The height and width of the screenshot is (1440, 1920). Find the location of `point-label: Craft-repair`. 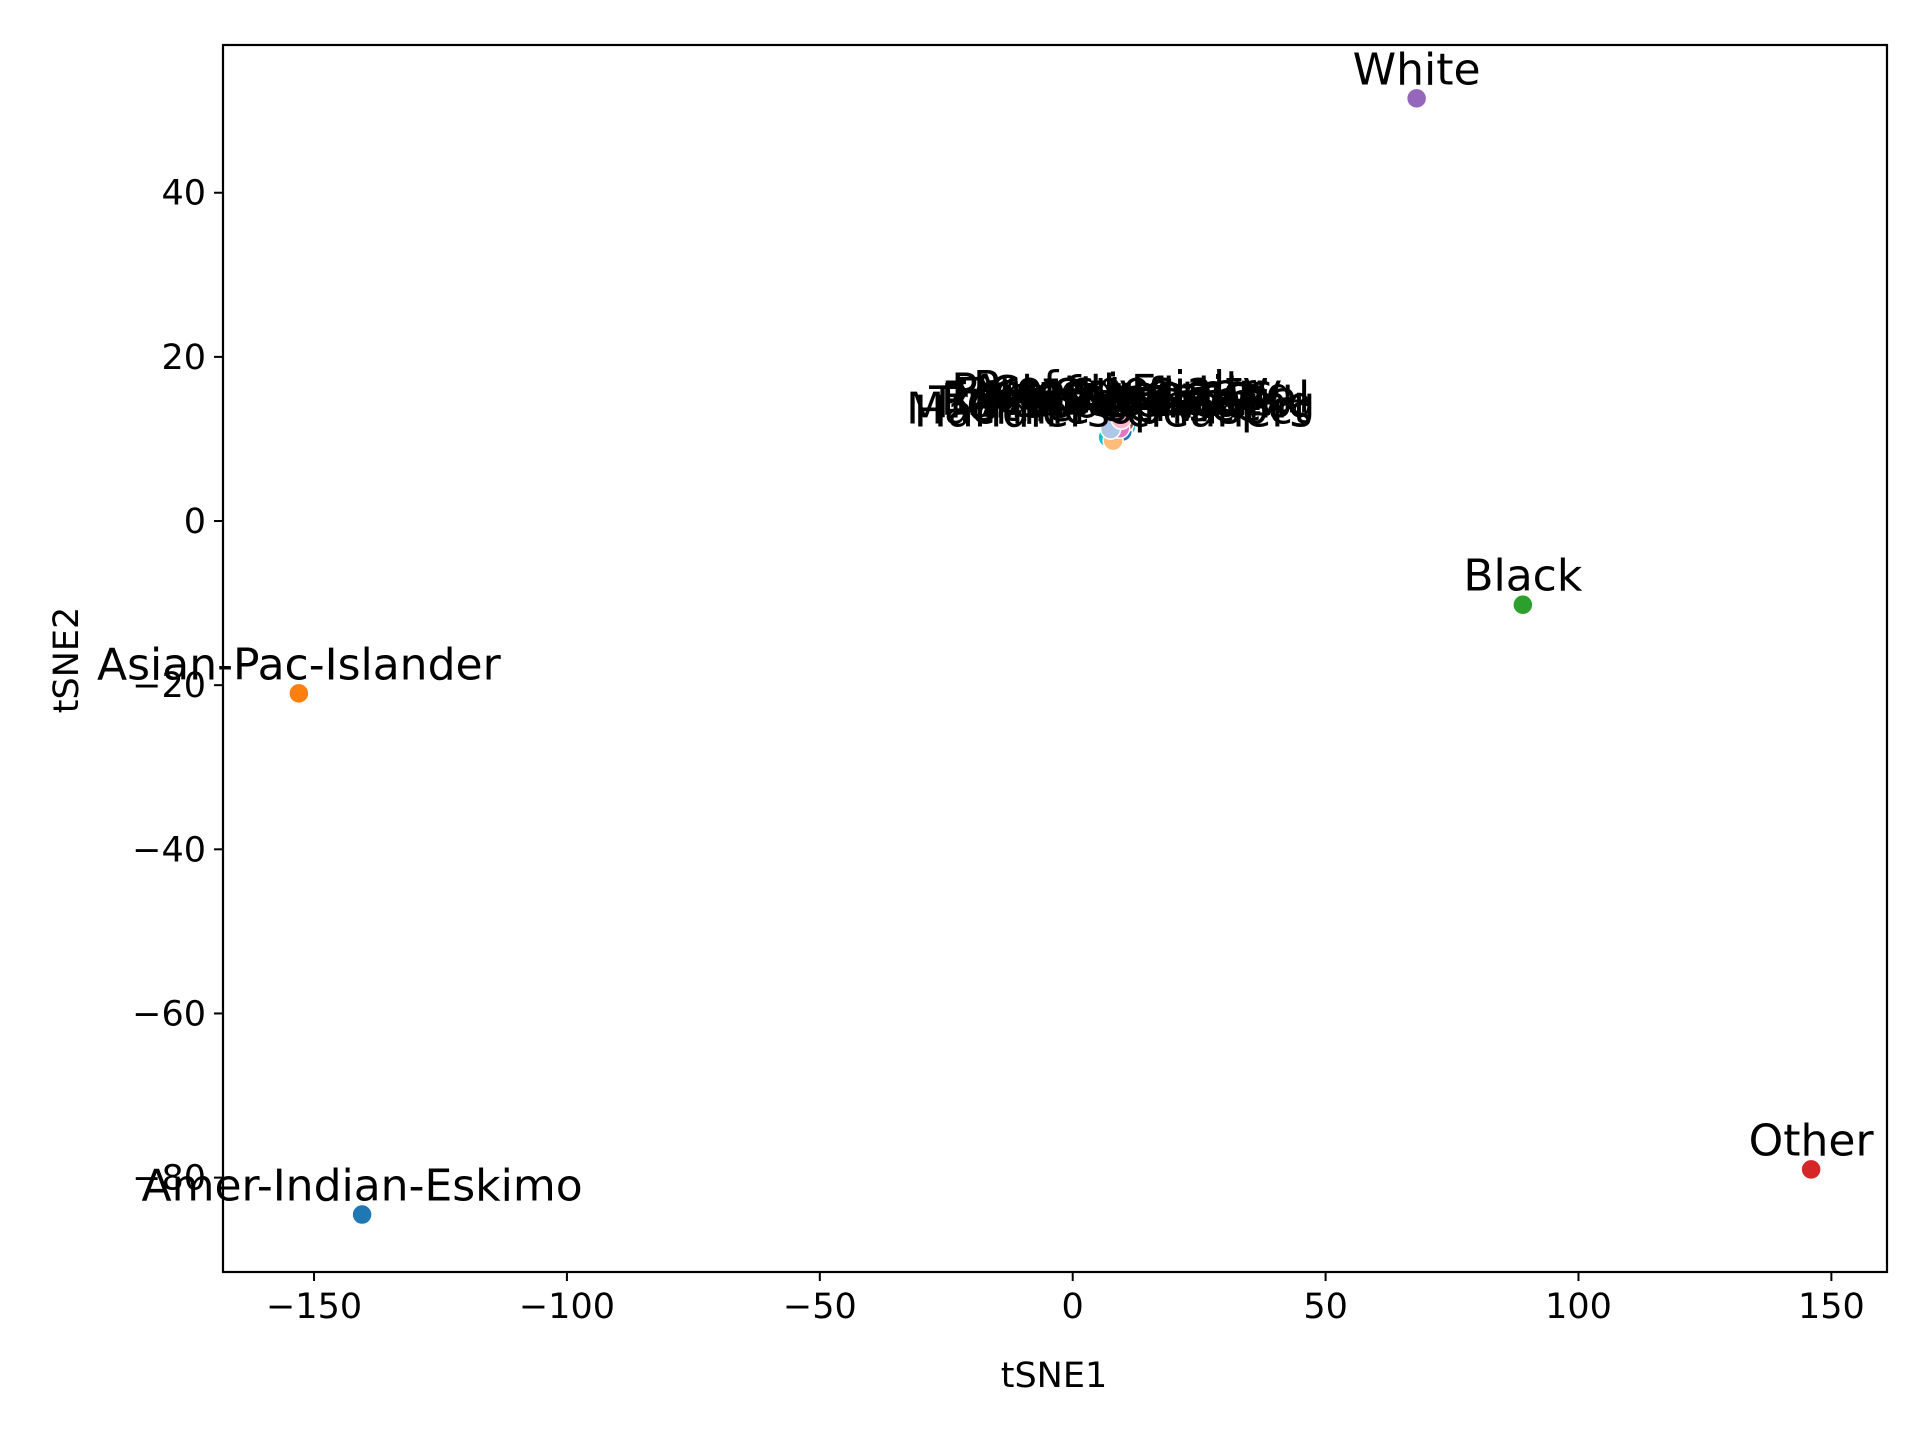

point-label: Craft-repair is located at coordinates (1116, 392).